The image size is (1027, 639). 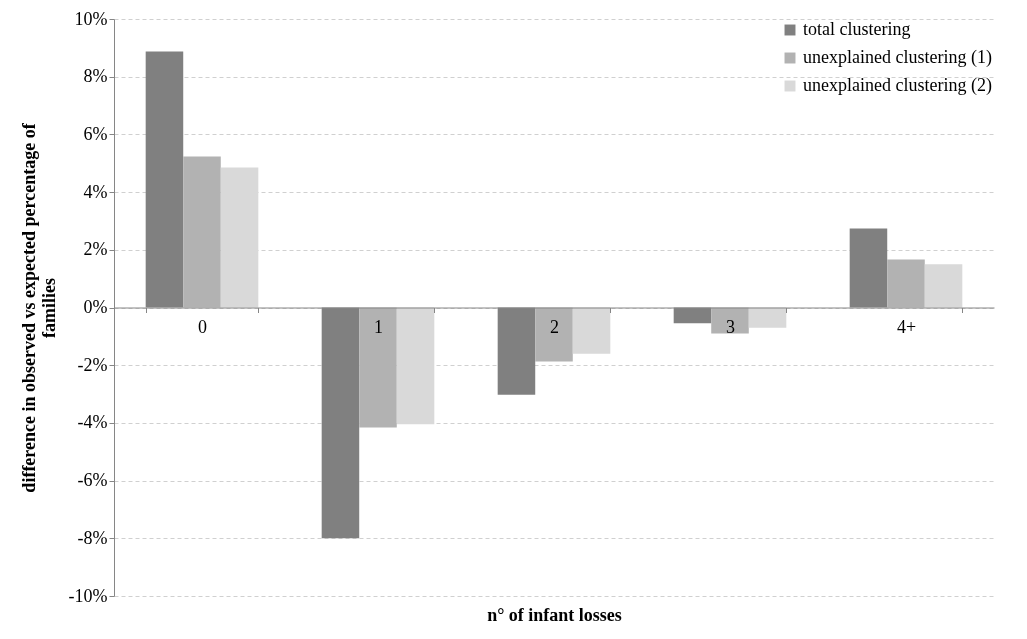 What do you see at coordinates (95, 133) in the screenshot?
I see `y-tick-label: 6%` at bounding box center [95, 133].